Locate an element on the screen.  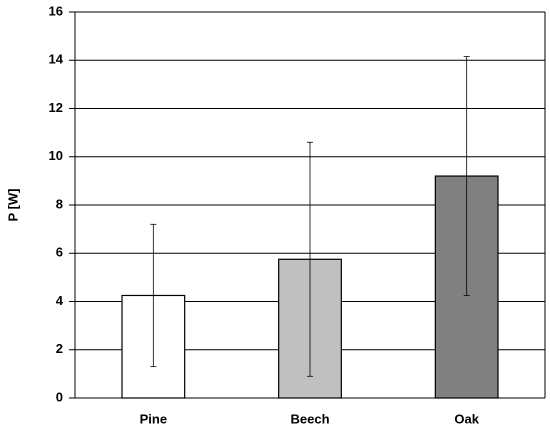
y-axis-label: P [W] is located at coordinates (12, 205).